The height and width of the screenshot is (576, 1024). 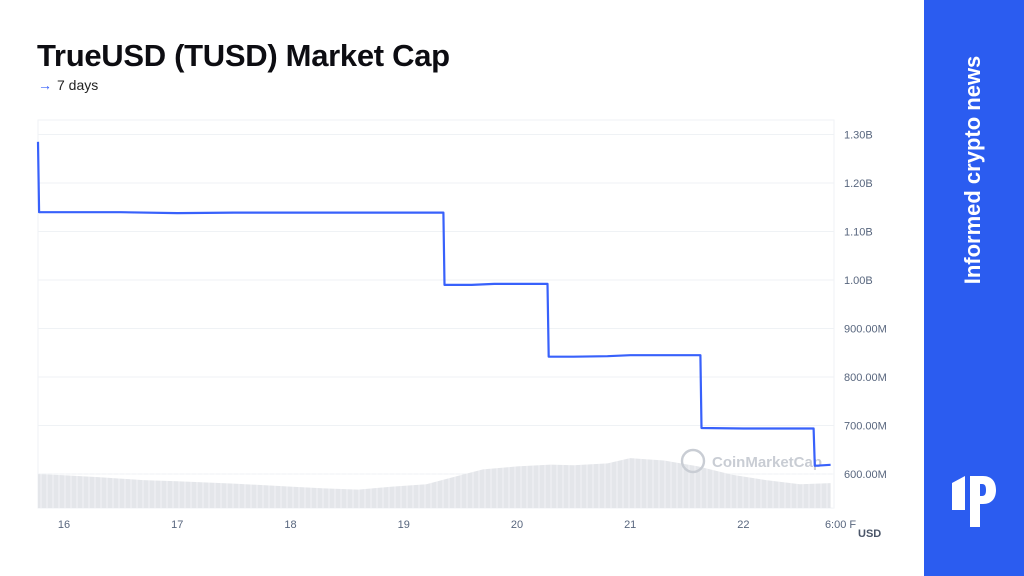 I want to click on y-tick-label: 900.00M, so click(x=865, y=330).